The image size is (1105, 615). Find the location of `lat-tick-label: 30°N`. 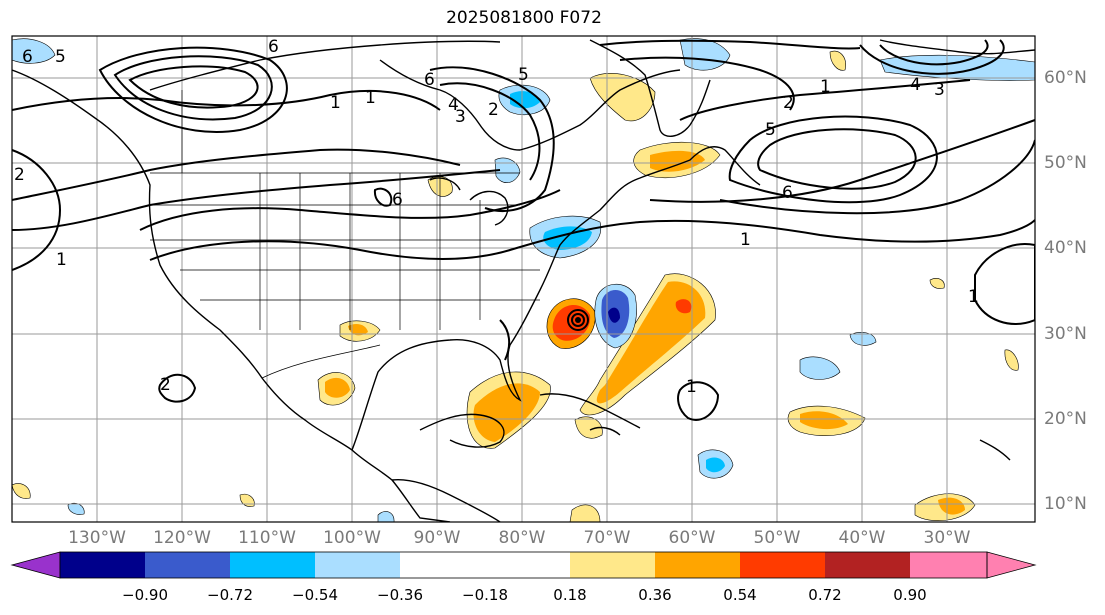

lat-tick-label: 30°N is located at coordinates (1065, 334).